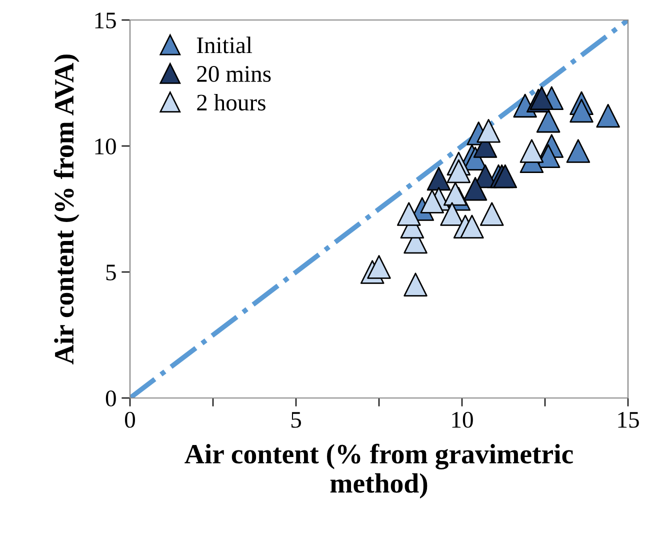  I want to click on x-tick-label: 0, so click(130, 420).